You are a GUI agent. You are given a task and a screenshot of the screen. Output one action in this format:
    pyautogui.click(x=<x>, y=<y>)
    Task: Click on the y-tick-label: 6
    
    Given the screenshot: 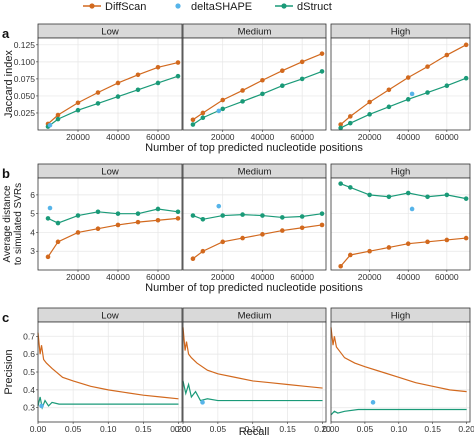 What is the action you would take?
    pyautogui.click(x=32, y=195)
    